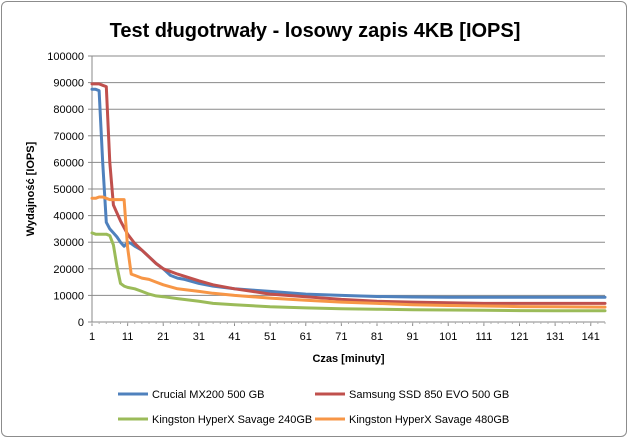 The height and width of the screenshot is (440, 630). Describe the element at coordinates (65, 57) in the screenshot. I see `y-tick-label: 100000` at that location.